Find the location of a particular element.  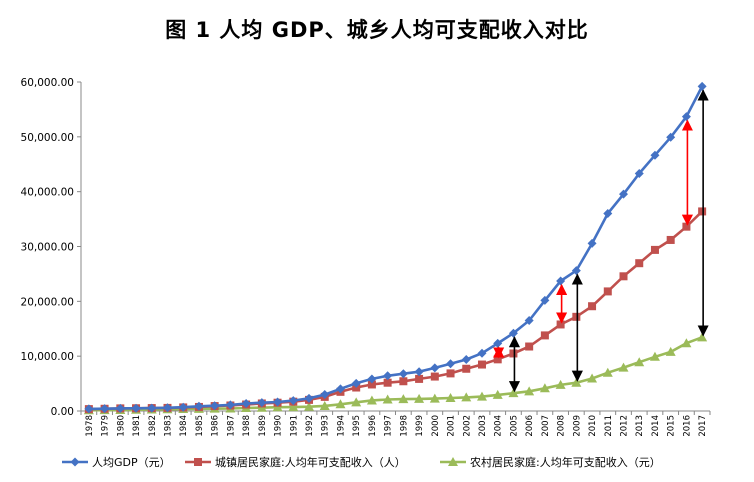

x-tick-label: 1996 is located at coordinates (373, 426).